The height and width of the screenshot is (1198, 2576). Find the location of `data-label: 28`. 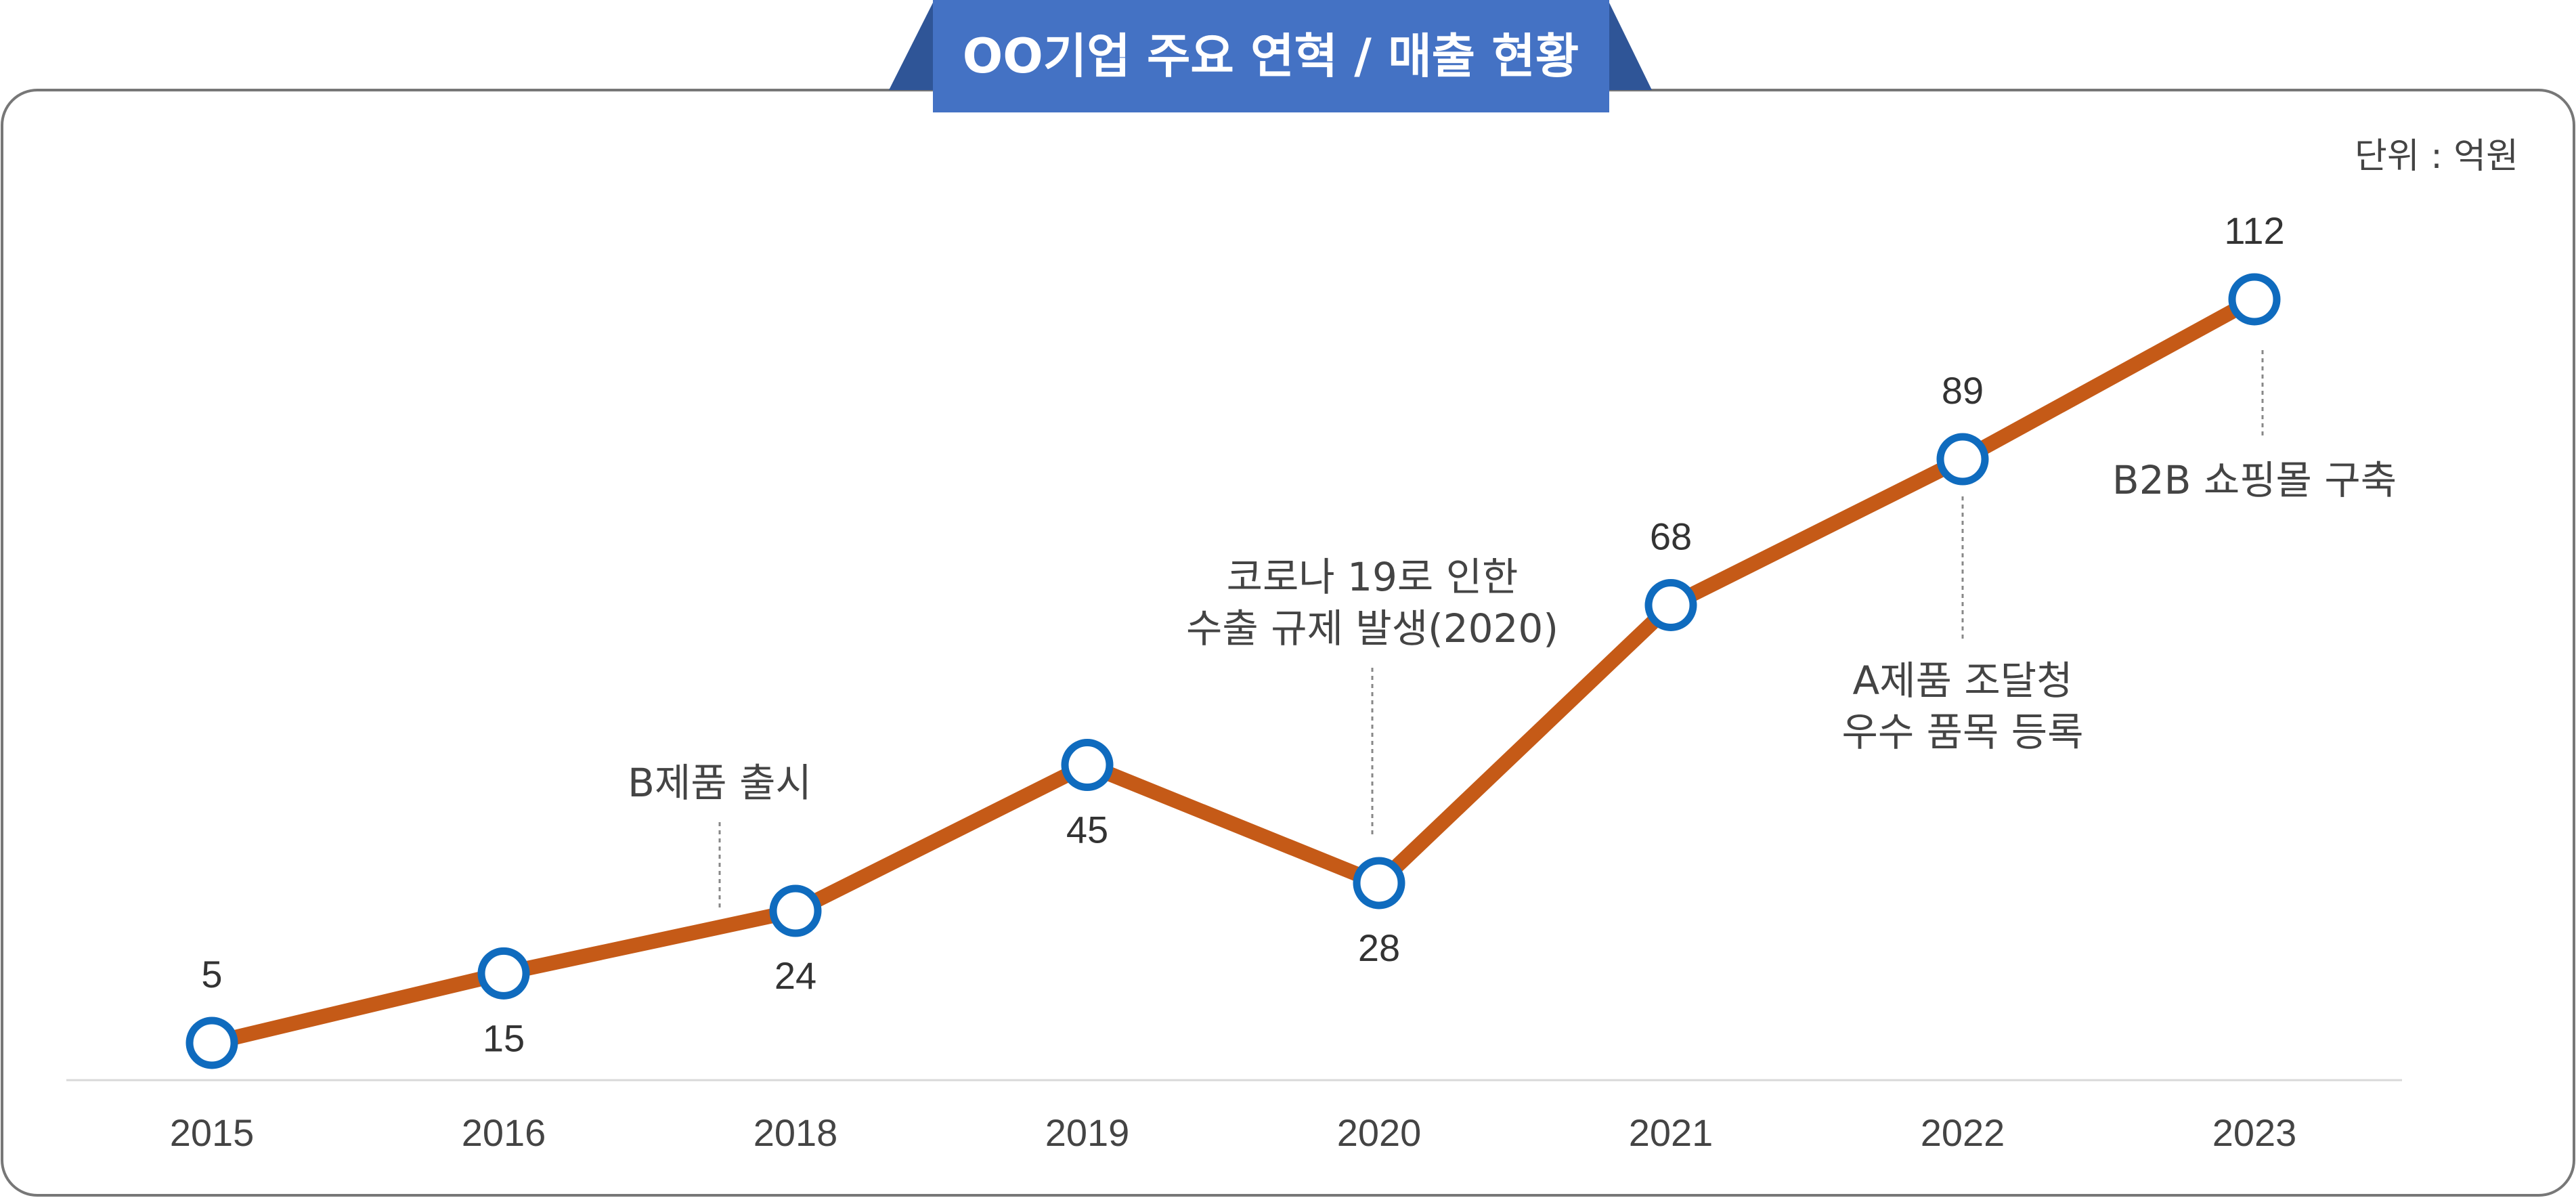

data-label: 28 is located at coordinates (1379, 947).